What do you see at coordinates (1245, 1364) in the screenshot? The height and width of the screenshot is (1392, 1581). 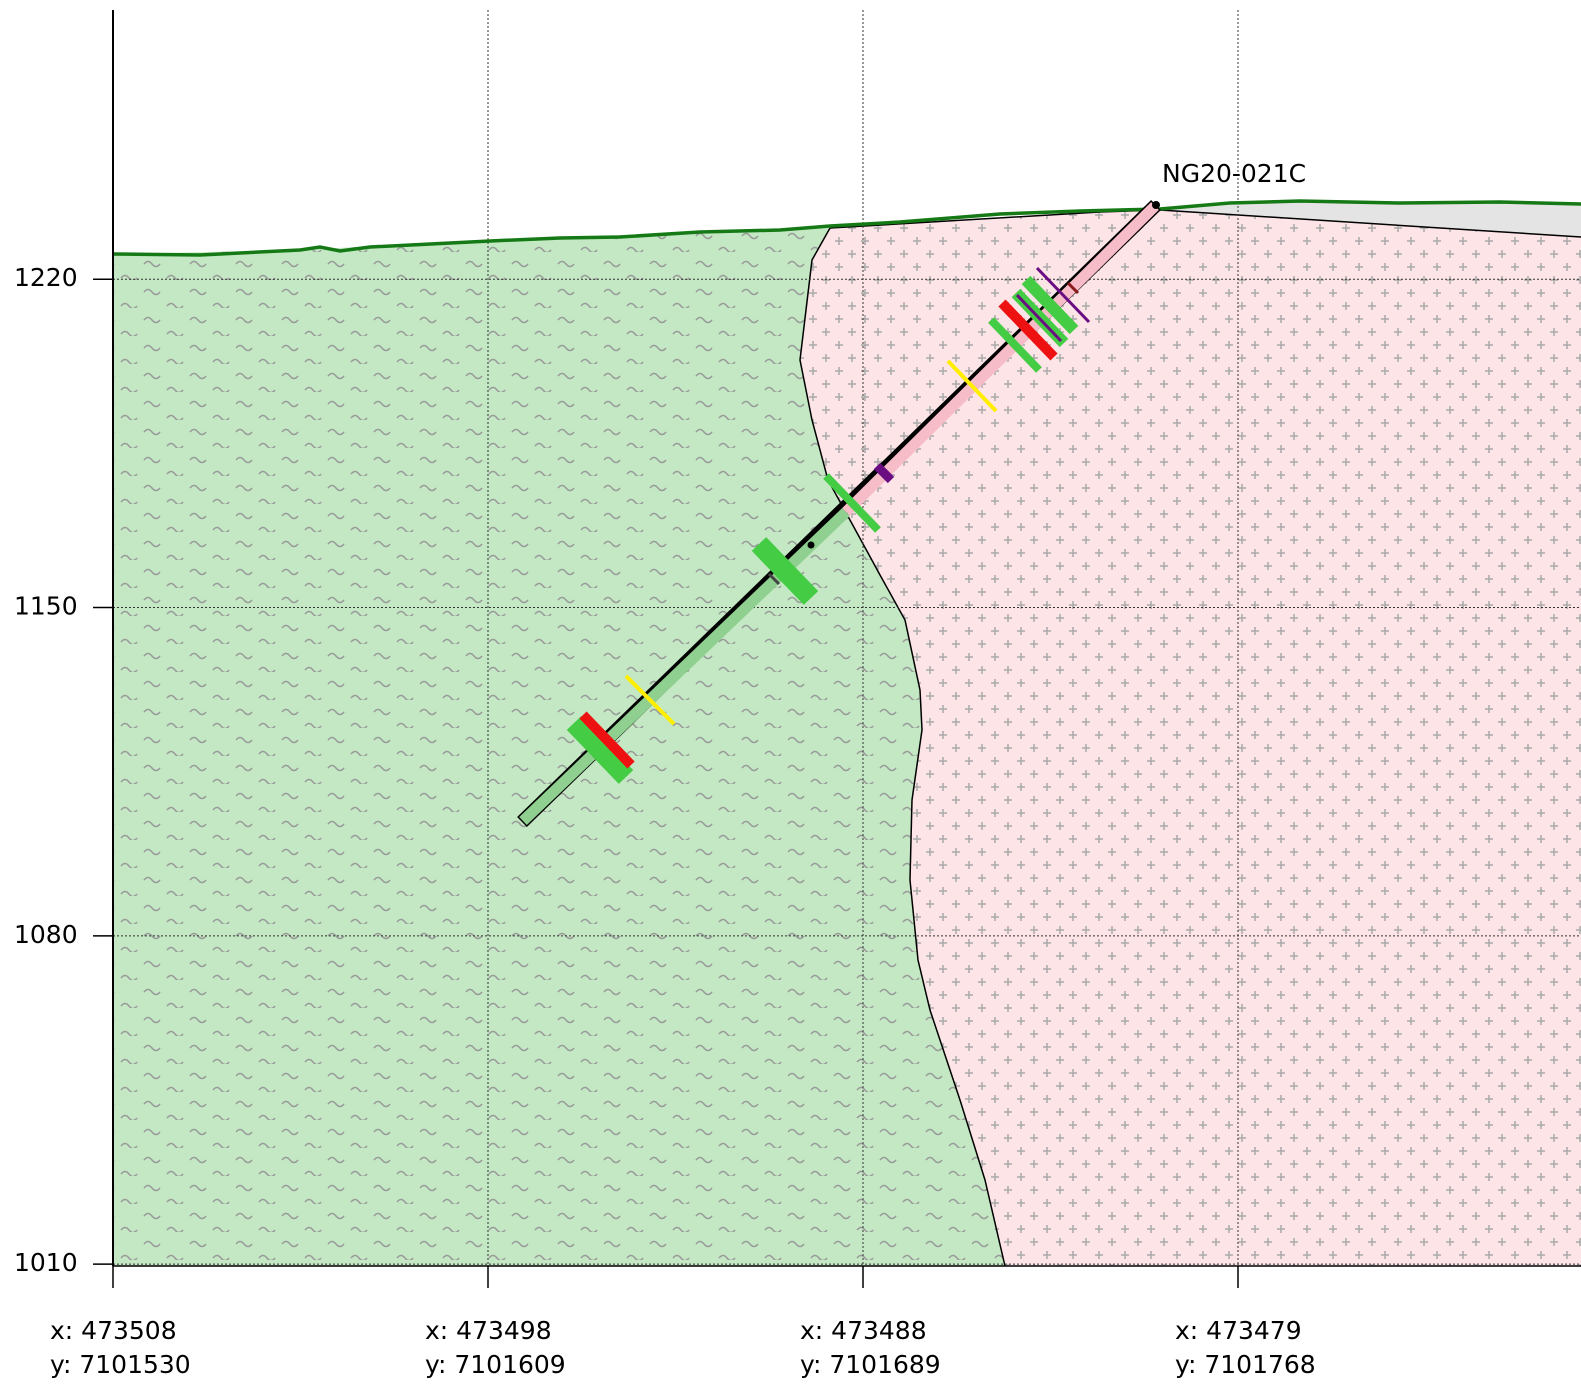 I see `x-tick-label: y: 7101768` at bounding box center [1245, 1364].